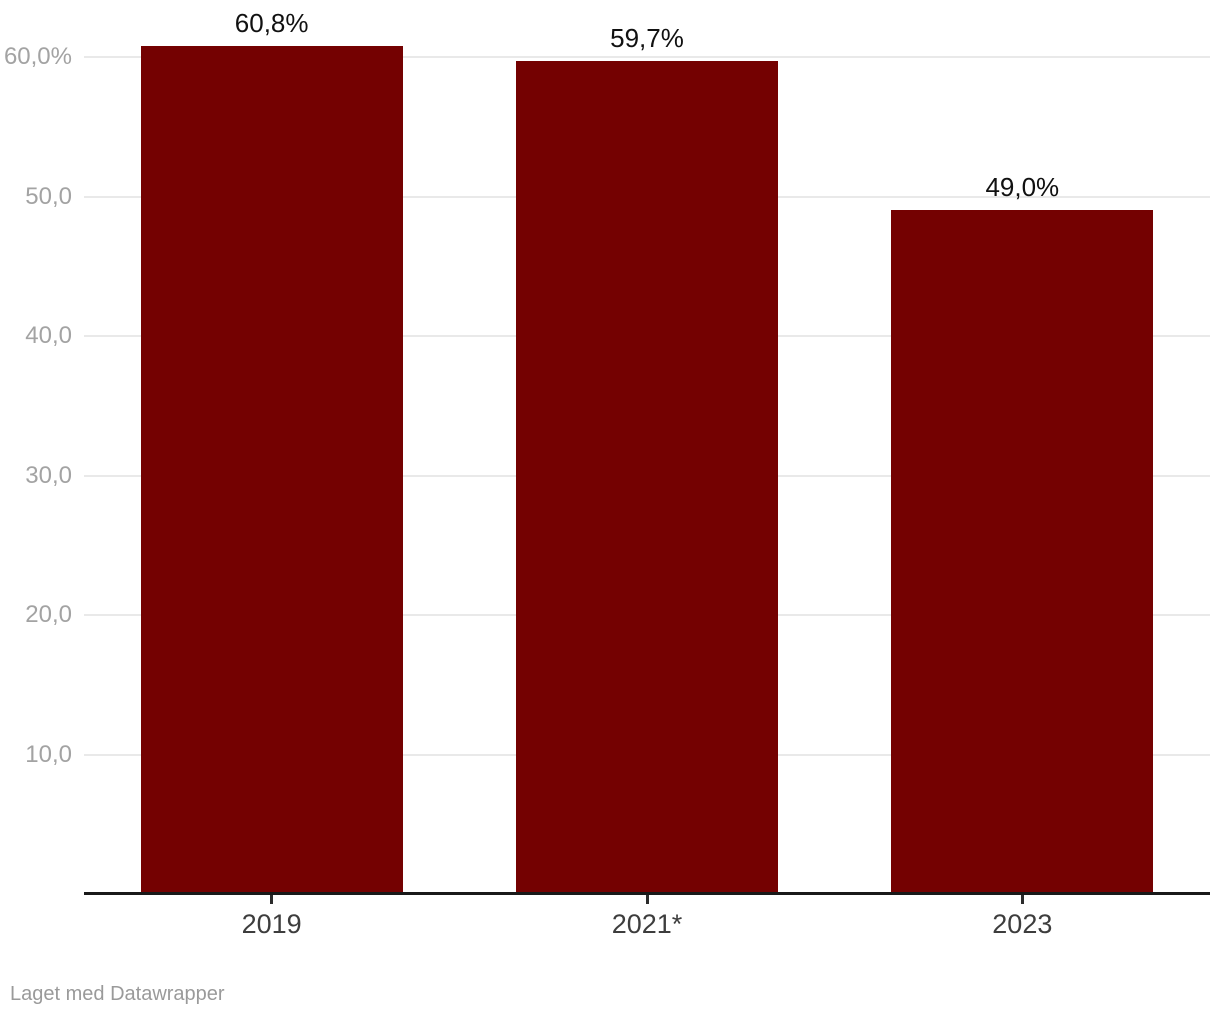 This screenshot has height=1020, width=1220. Describe the element at coordinates (271, 924) in the screenshot. I see `x-tick-label-2019: 2019` at that location.